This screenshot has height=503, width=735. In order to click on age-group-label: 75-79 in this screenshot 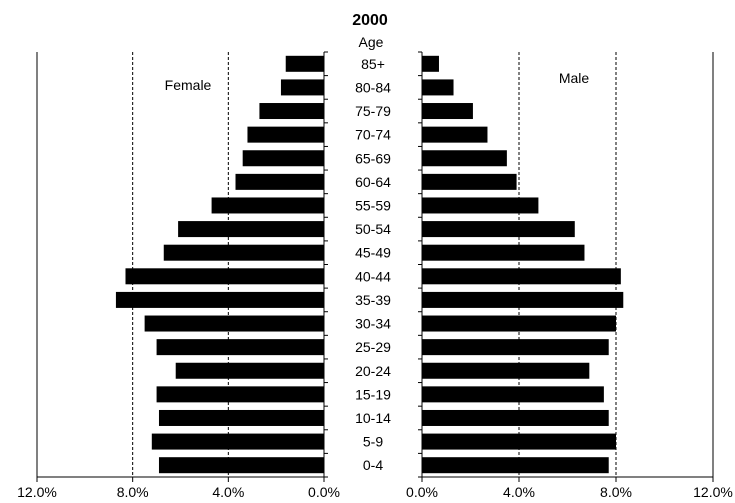, I will do `click(373, 111)`.